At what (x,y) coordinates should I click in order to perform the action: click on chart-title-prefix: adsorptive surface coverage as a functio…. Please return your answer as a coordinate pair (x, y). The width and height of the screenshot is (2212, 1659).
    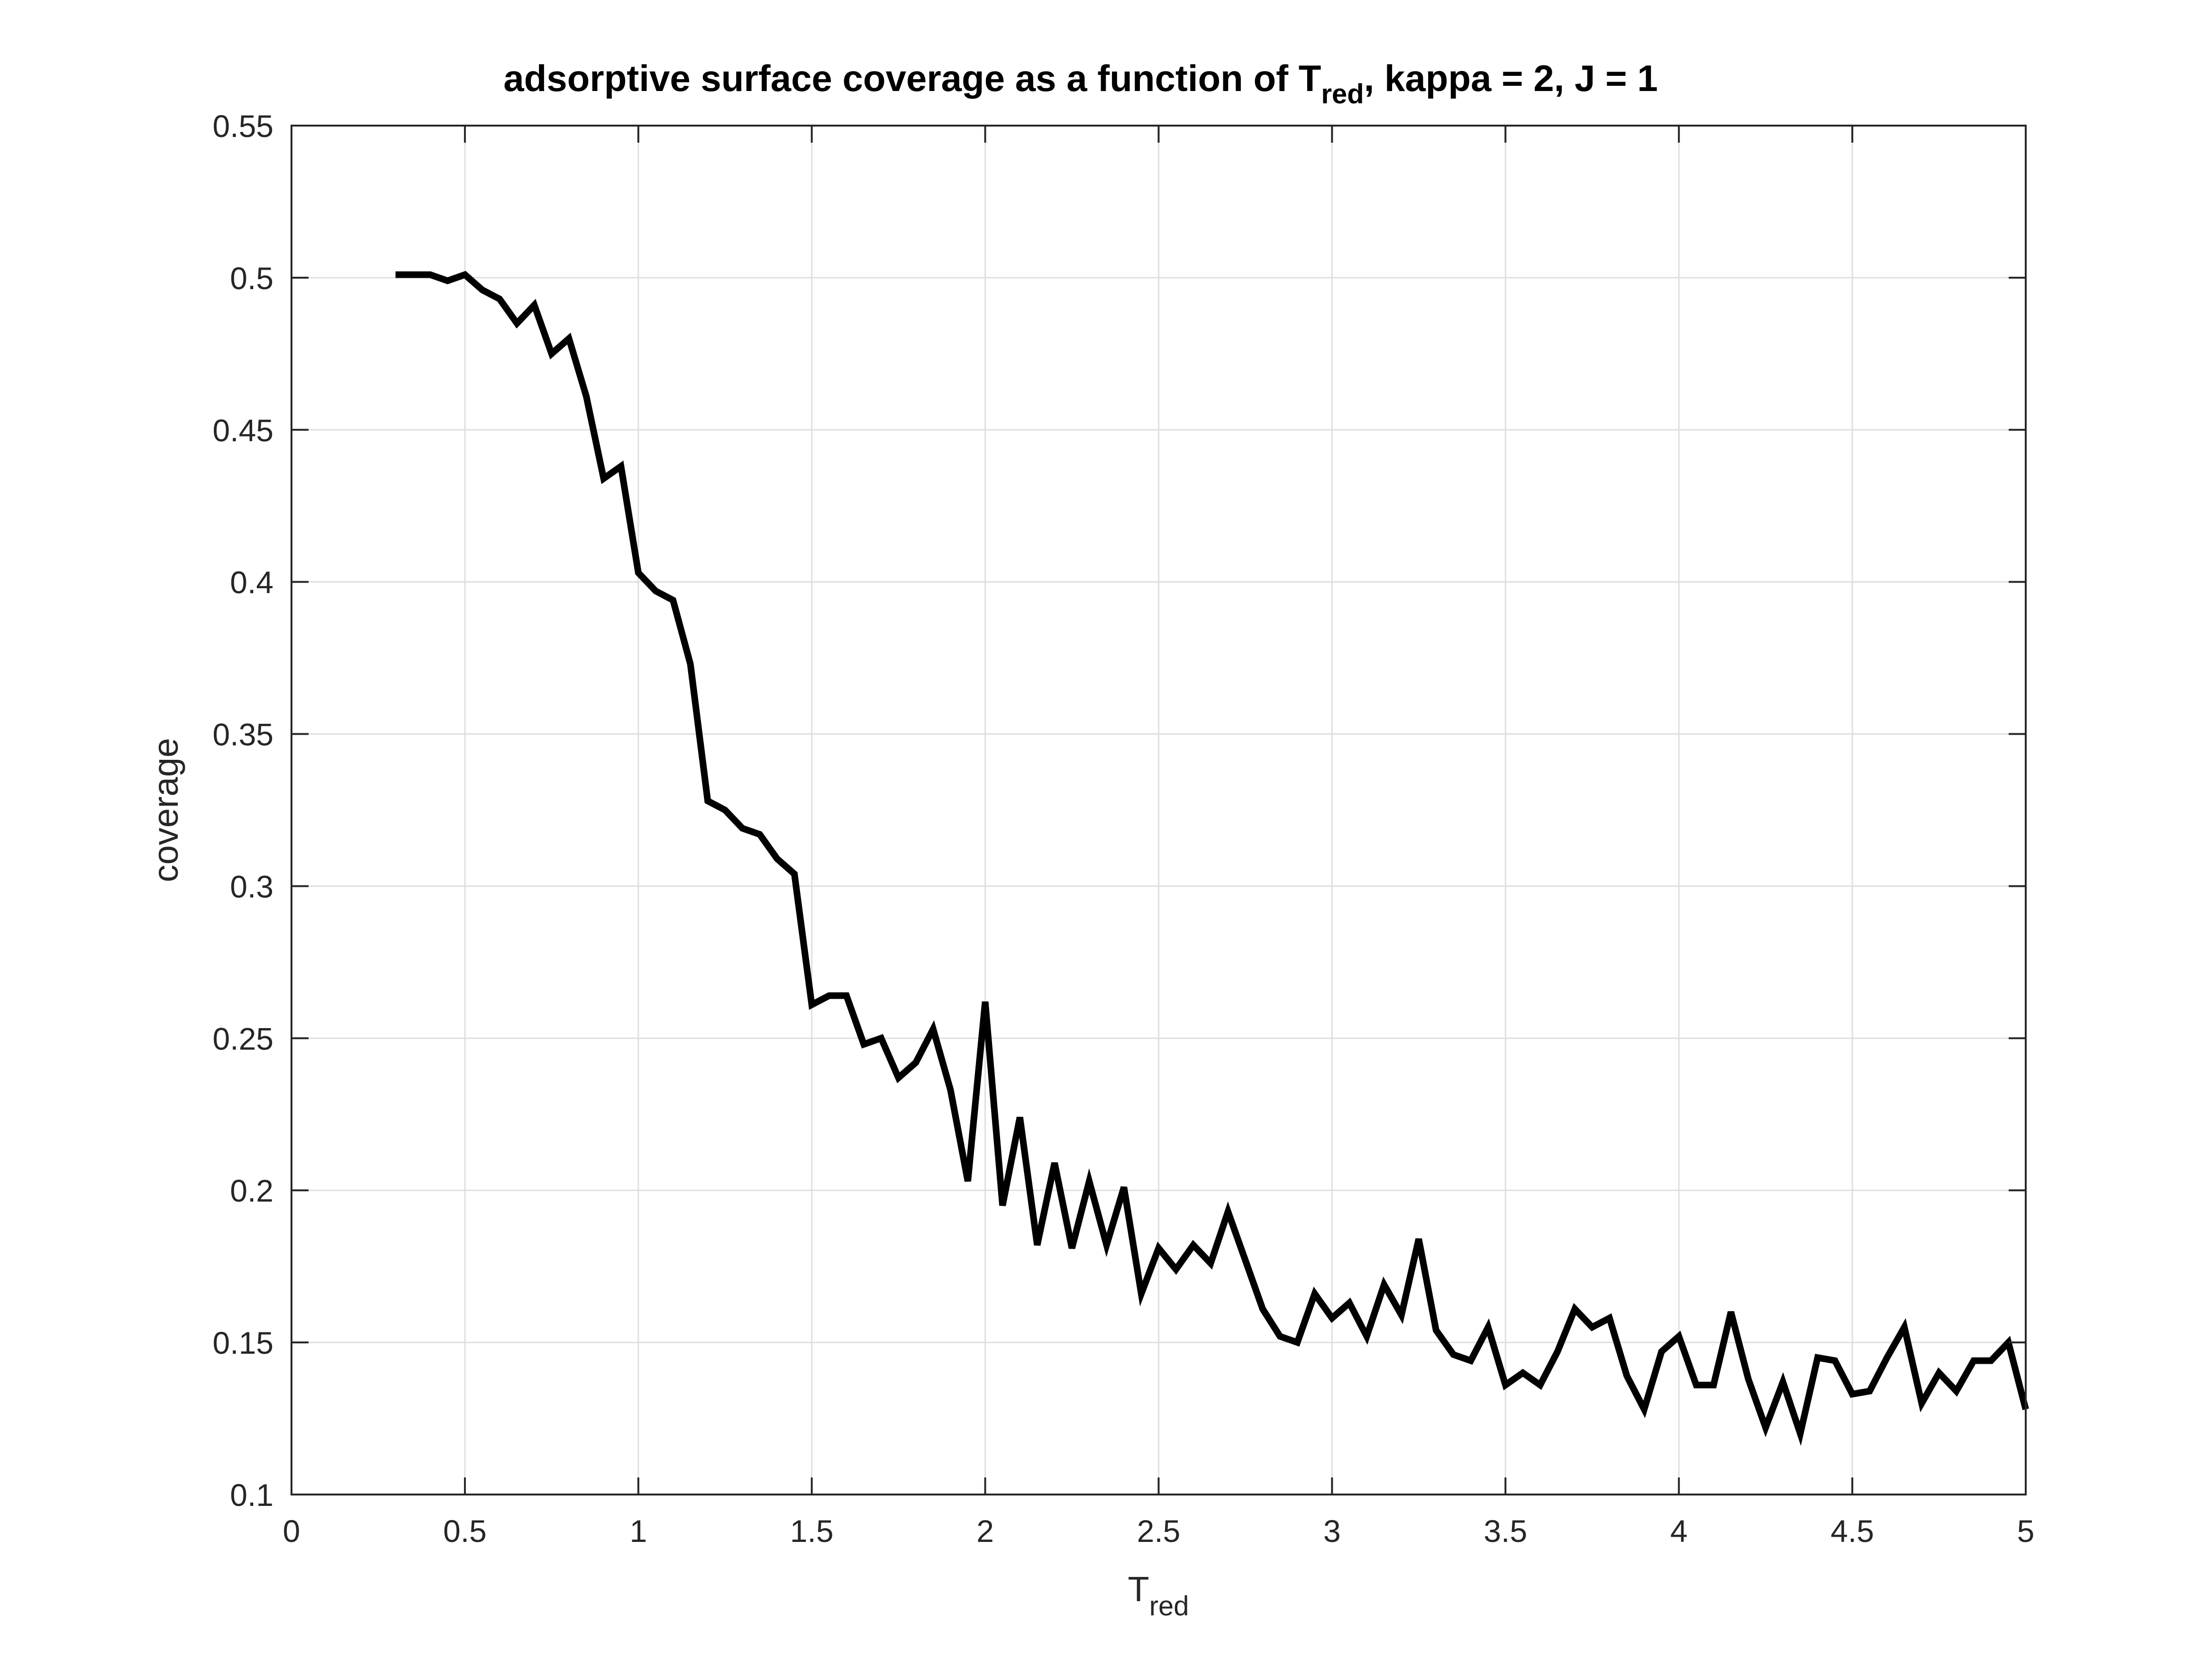
    Looking at the image, I should click on (912, 78).